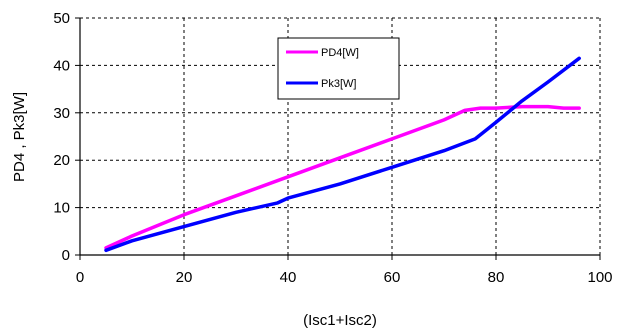 The width and height of the screenshot is (618, 334). What do you see at coordinates (61, 113) in the screenshot?
I see `y-tick-label: 30` at bounding box center [61, 113].